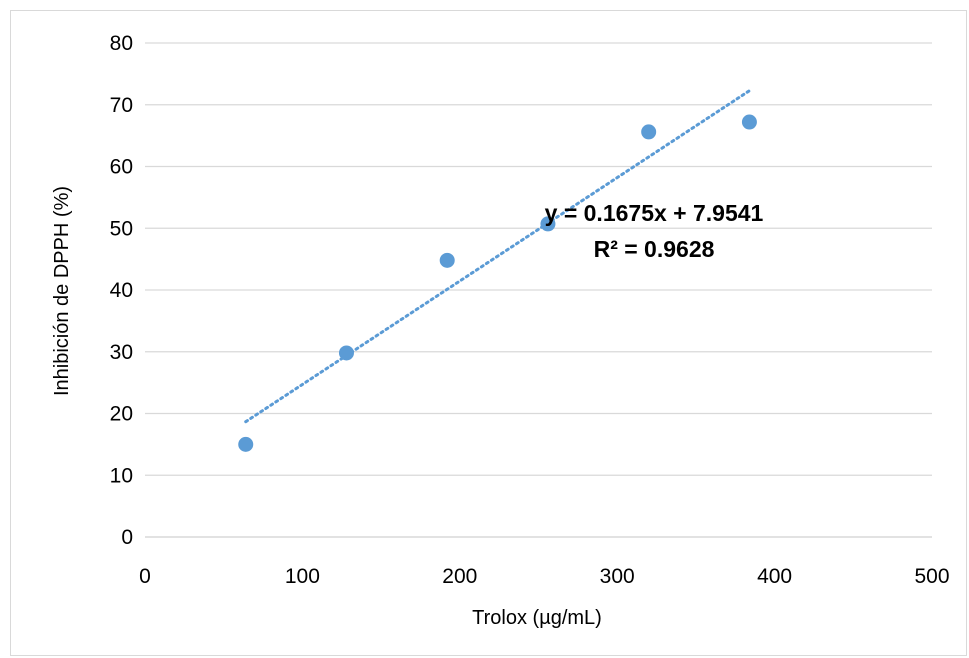 Image resolution: width=969 pixels, height=658 pixels. I want to click on y-tick-label: 60, so click(121, 167).